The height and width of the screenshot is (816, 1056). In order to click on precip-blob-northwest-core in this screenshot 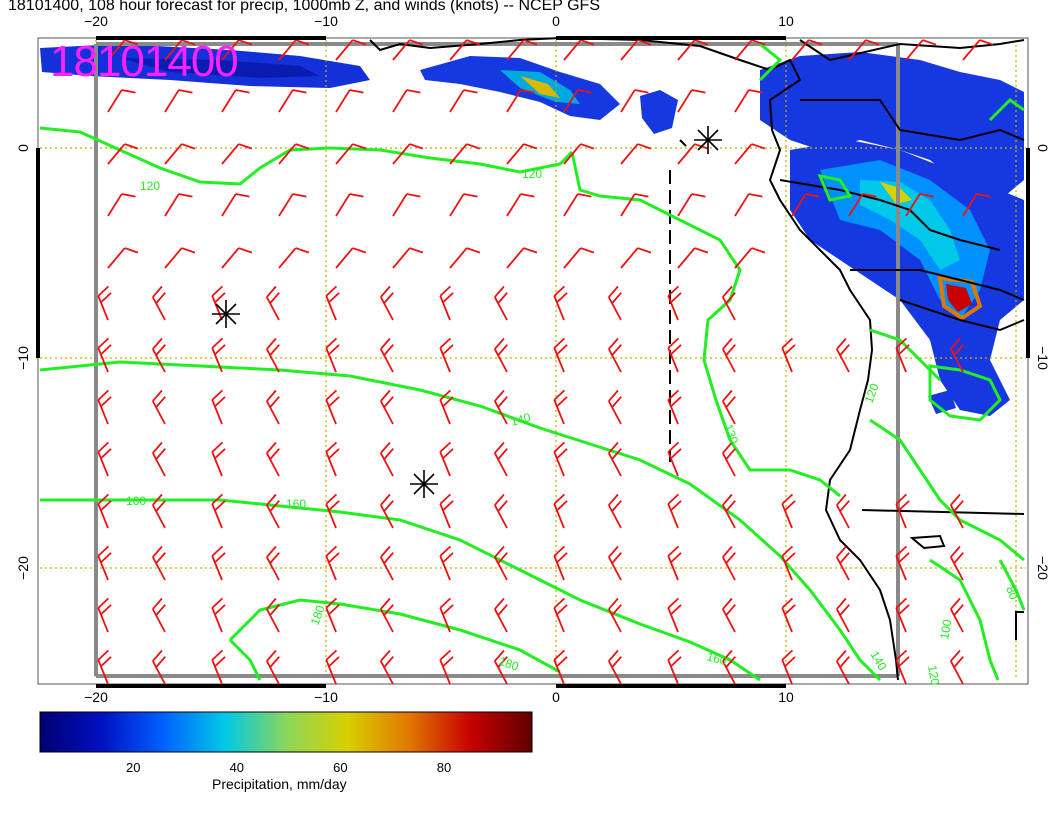, I will do `click(220, 68)`.